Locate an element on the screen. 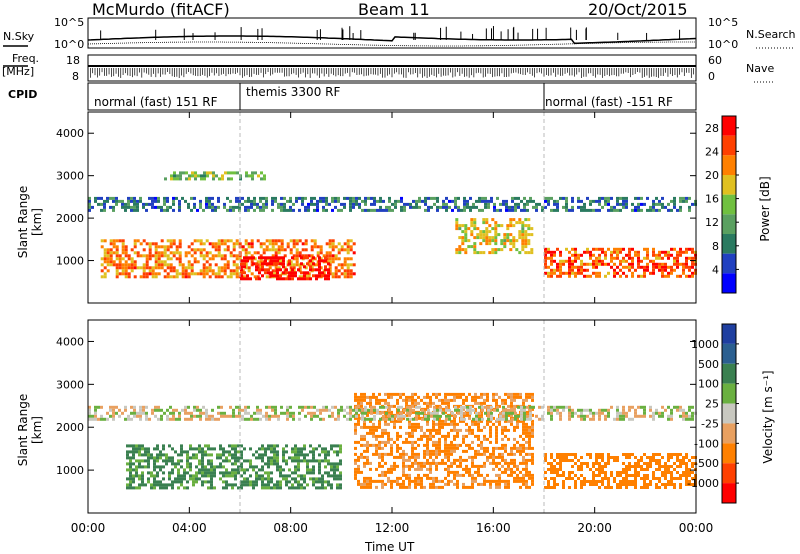  cpid-panel-frame is located at coordinates (392, 96).